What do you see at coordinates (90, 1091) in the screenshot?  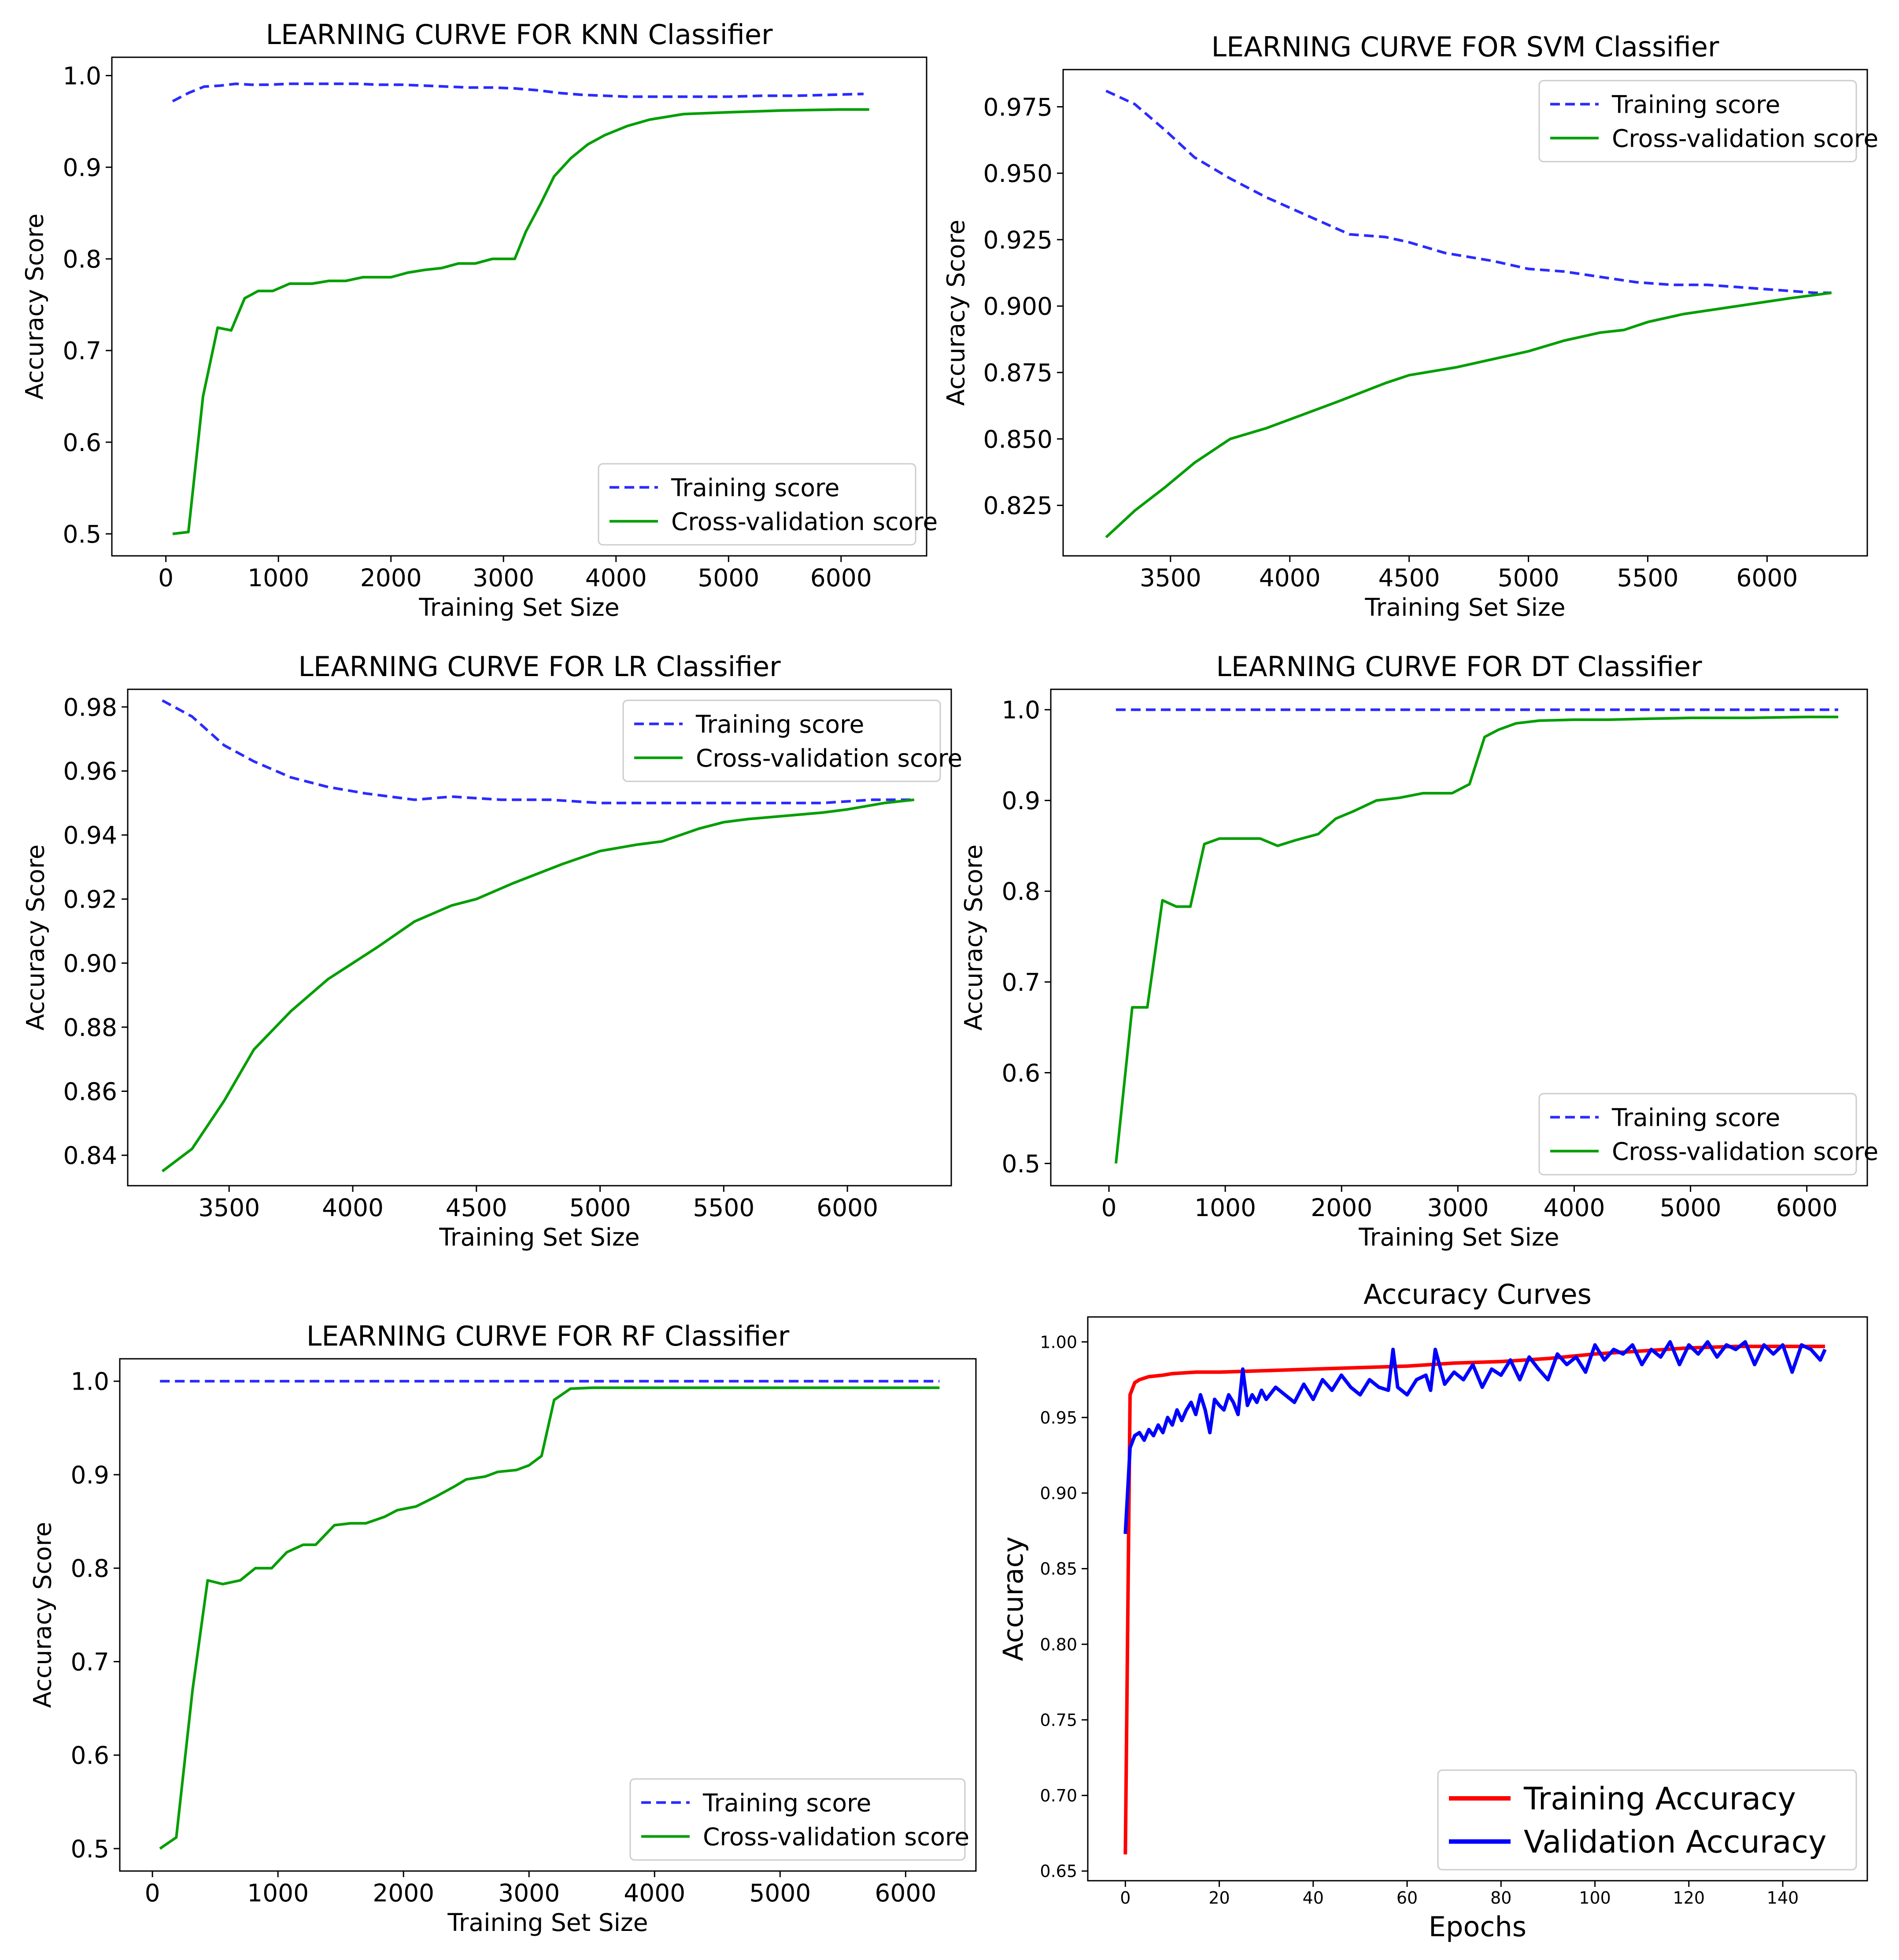 I see `y-tick-label: 0.86` at bounding box center [90, 1091].